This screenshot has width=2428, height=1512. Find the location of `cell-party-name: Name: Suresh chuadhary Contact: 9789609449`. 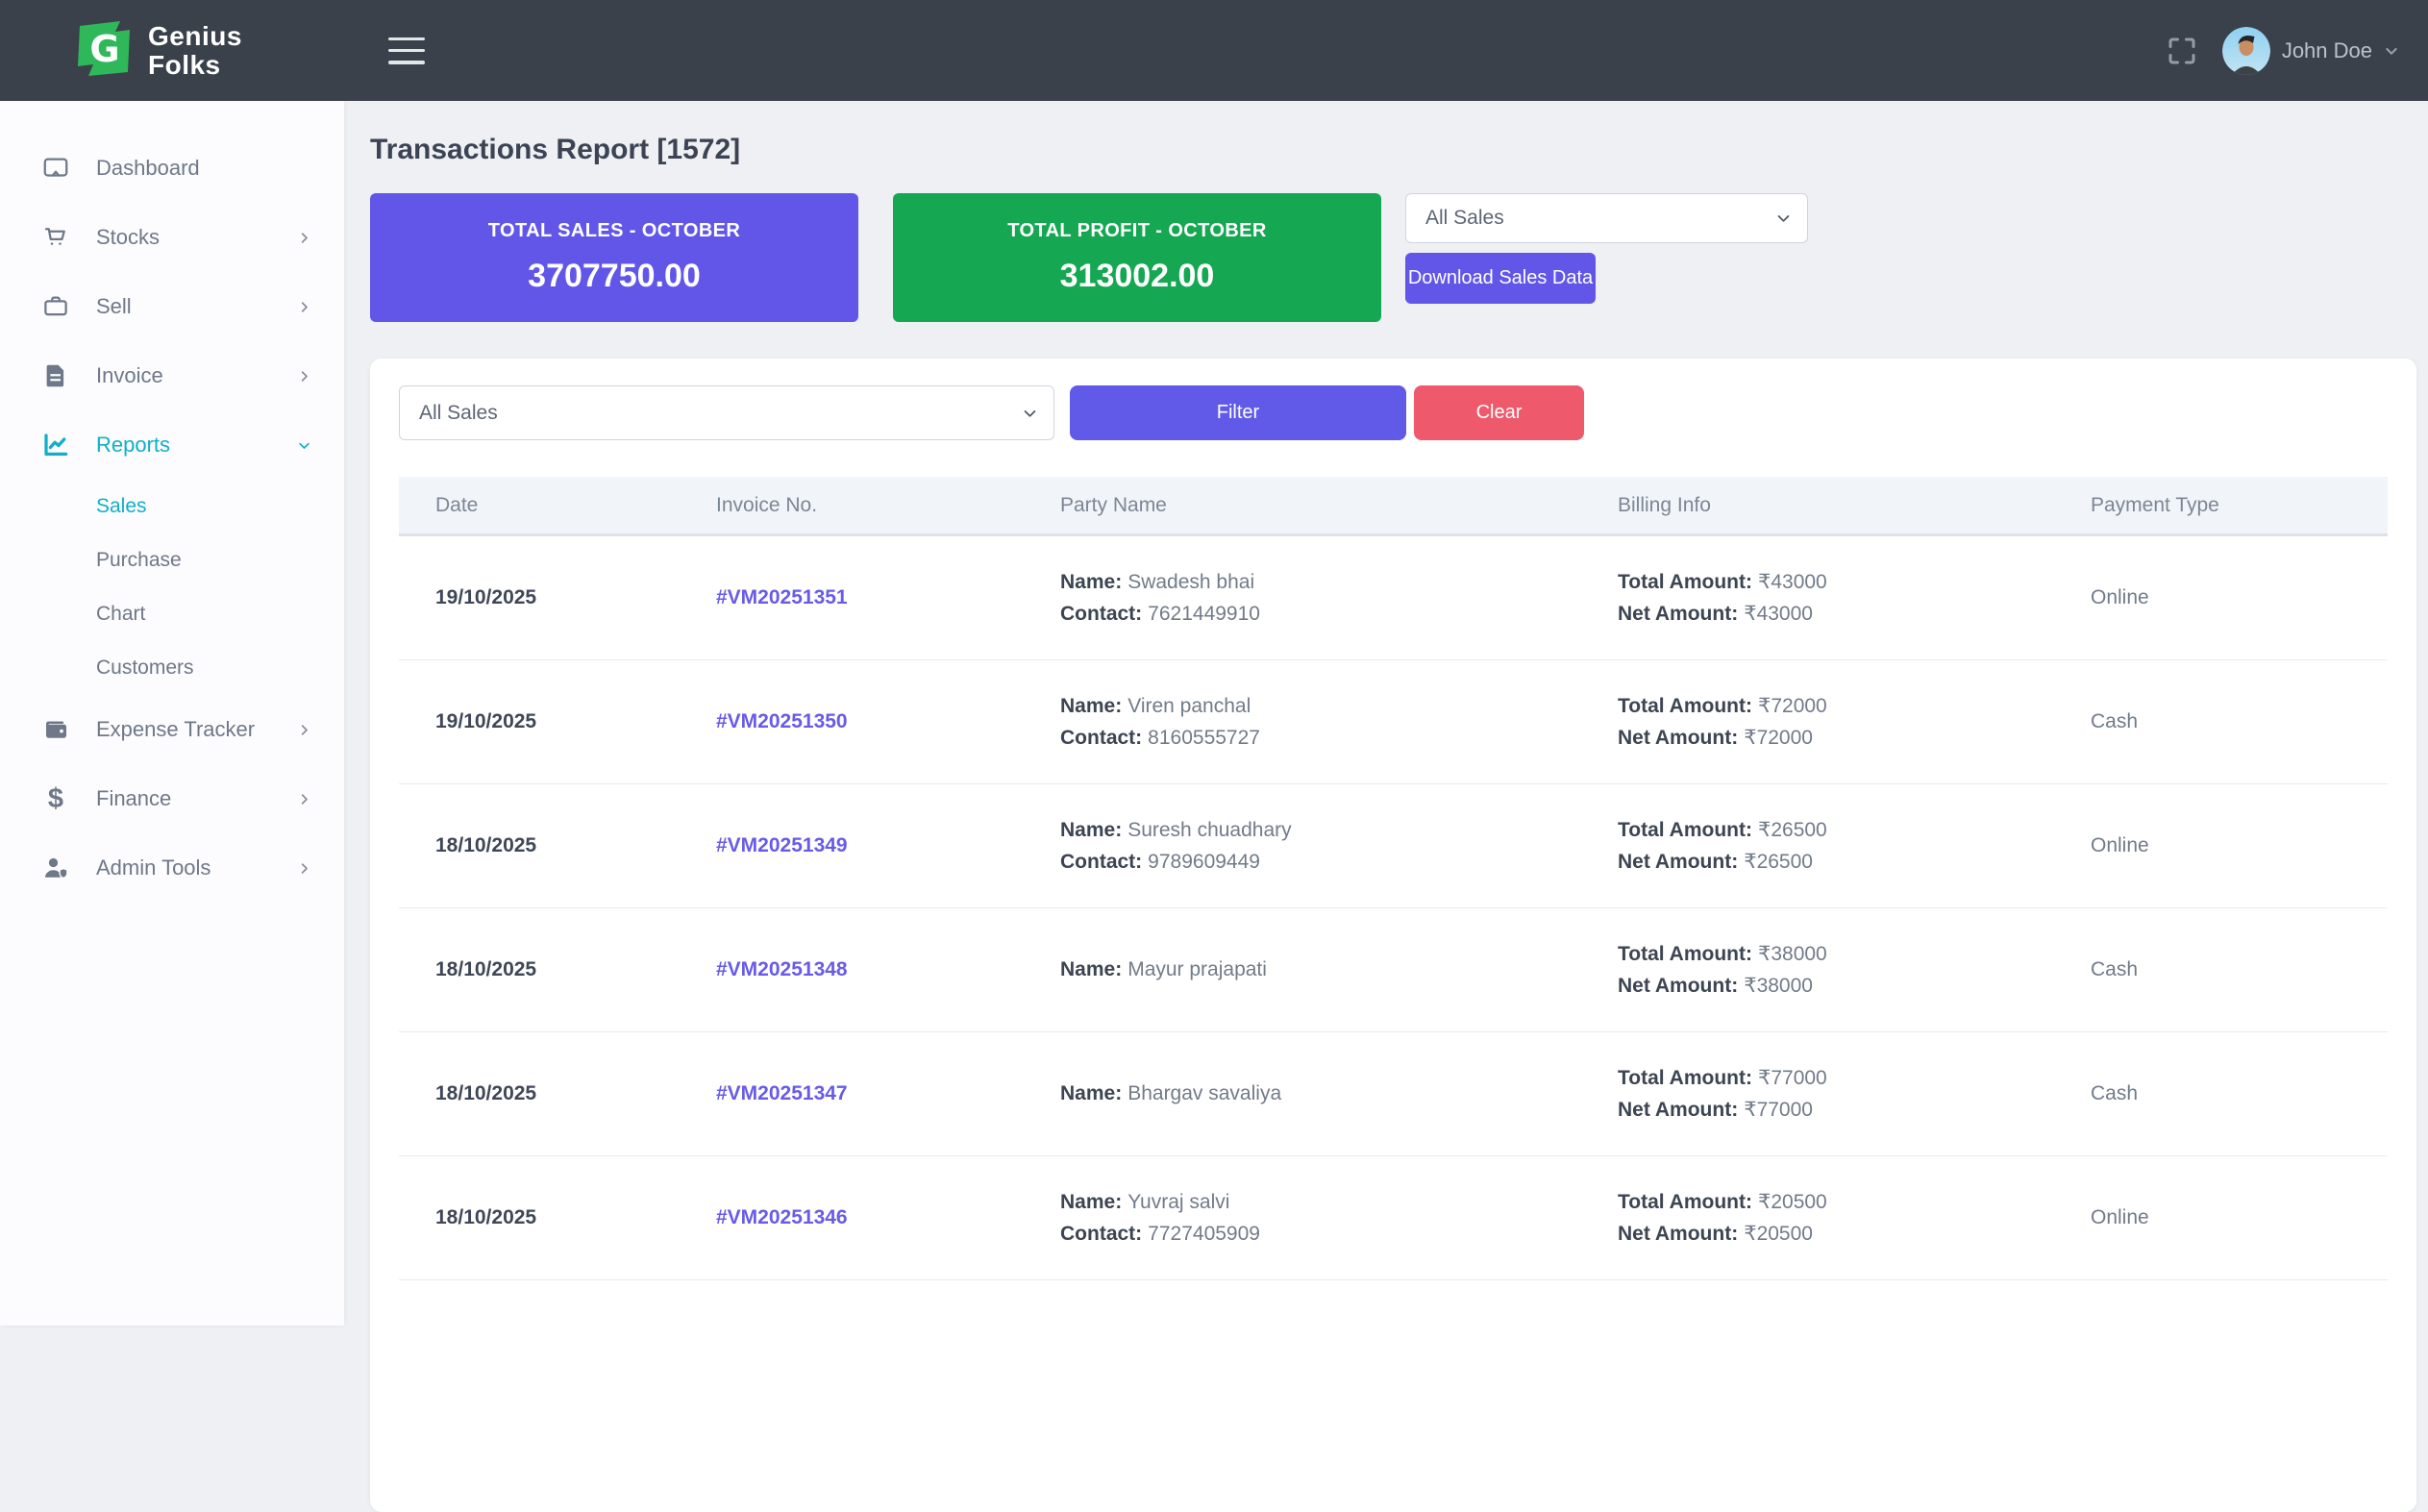

cell-party-name: Name: Suresh chuadhary Contact: 9789609449 is located at coordinates (1176, 845).